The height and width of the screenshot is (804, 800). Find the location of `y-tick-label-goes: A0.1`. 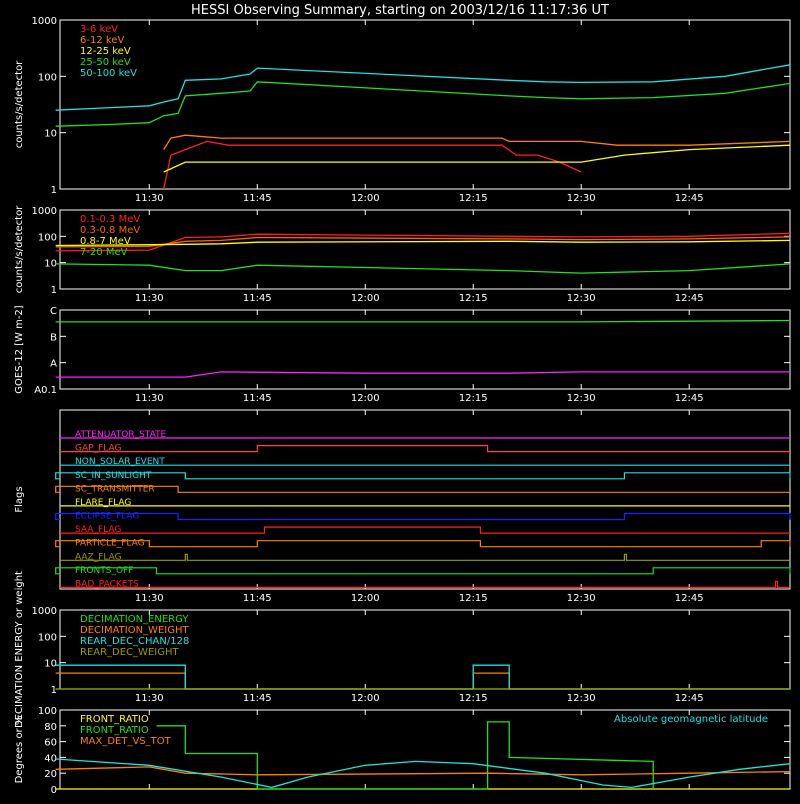

y-tick-label-goes: A0.1 is located at coordinates (45, 390).